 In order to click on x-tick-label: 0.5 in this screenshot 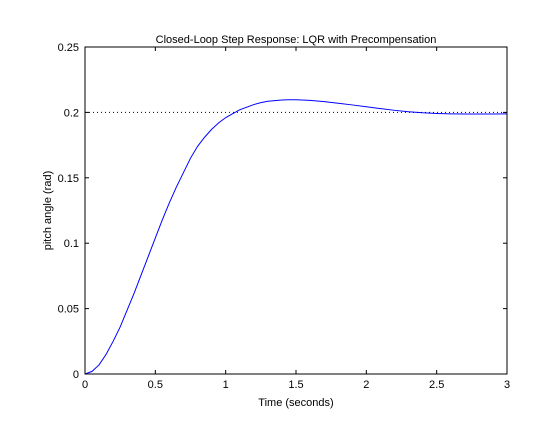, I will do `click(155, 385)`.